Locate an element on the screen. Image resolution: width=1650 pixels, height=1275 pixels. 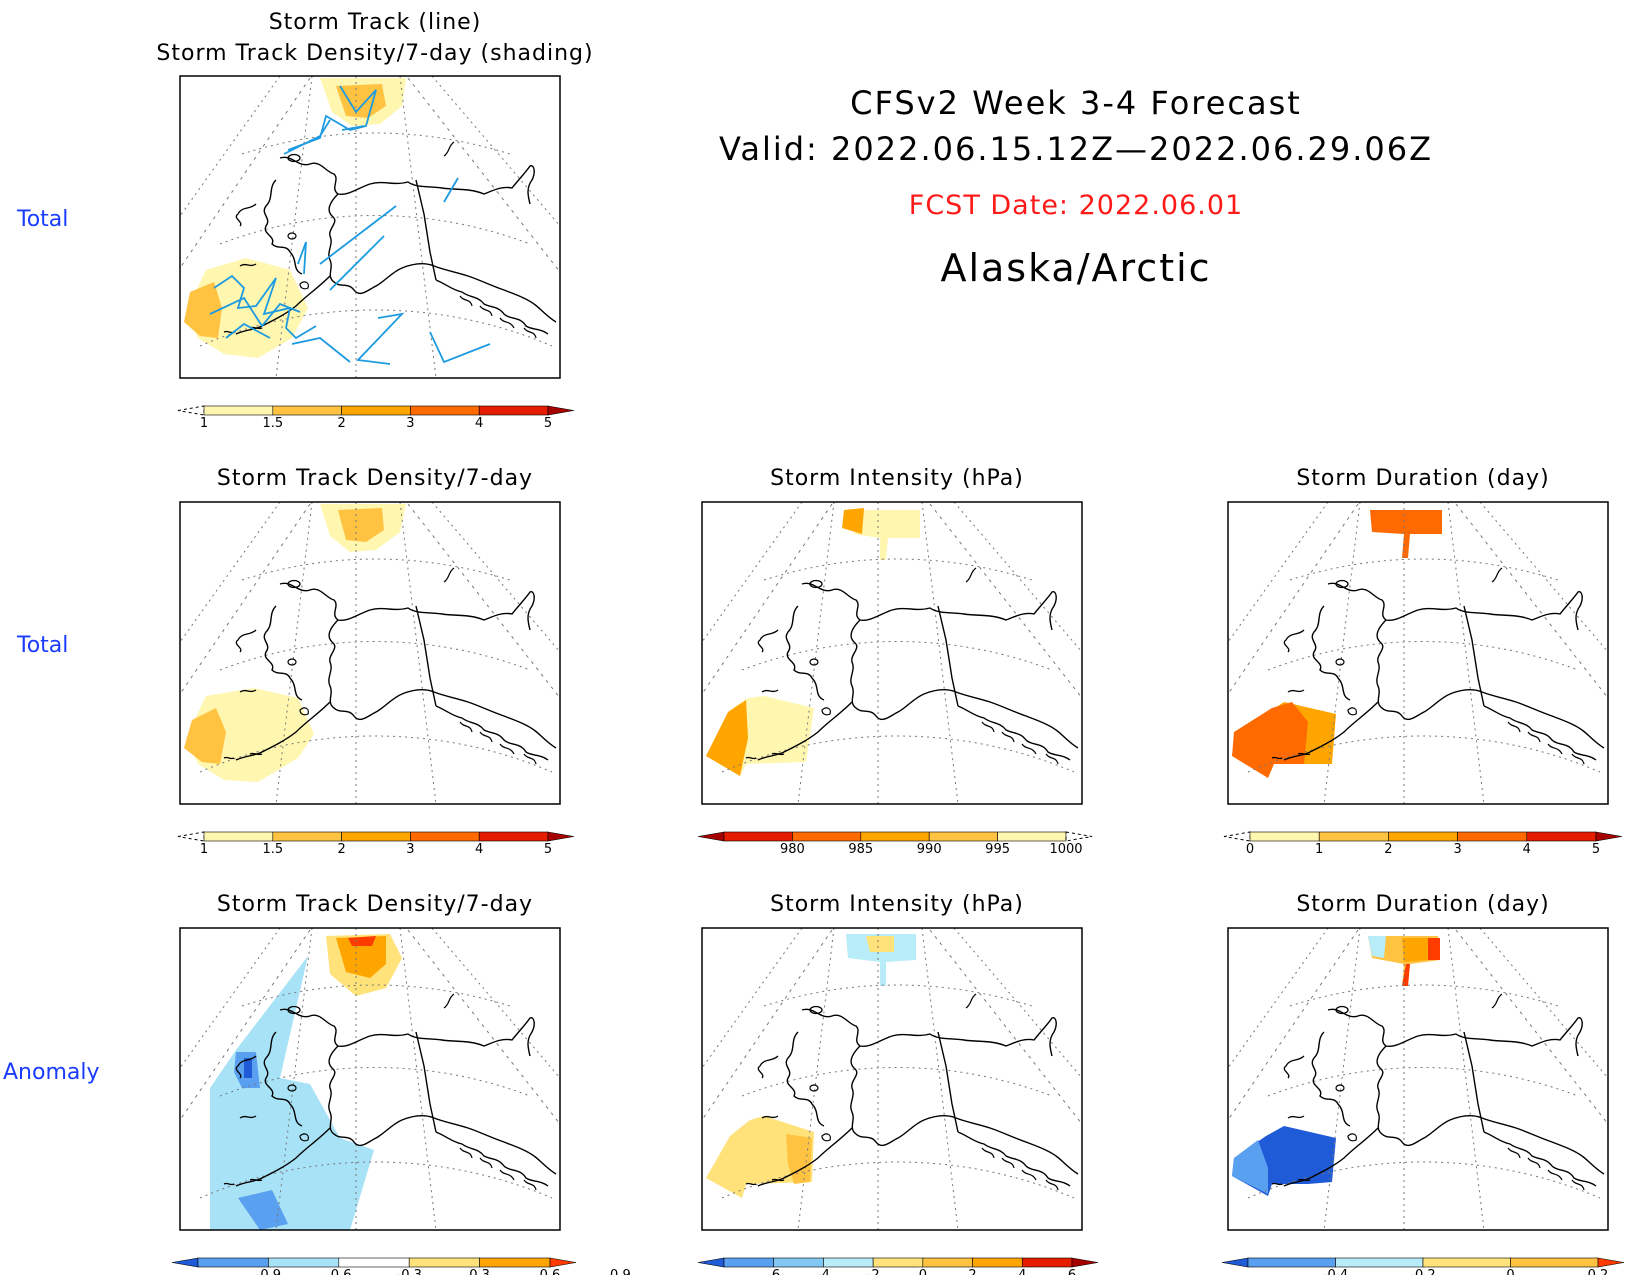
colorbar-duration-tick-label: 4 is located at coordinates (1527, 849).